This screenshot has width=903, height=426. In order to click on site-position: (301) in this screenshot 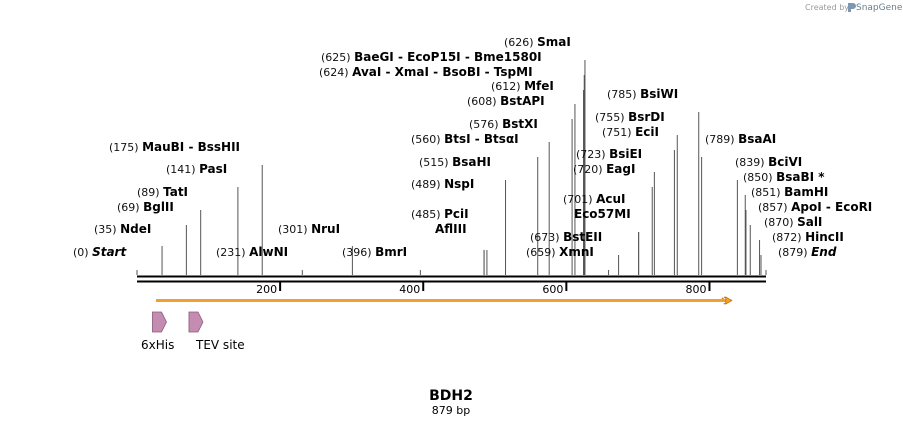, I will do `click(294, 229)`.